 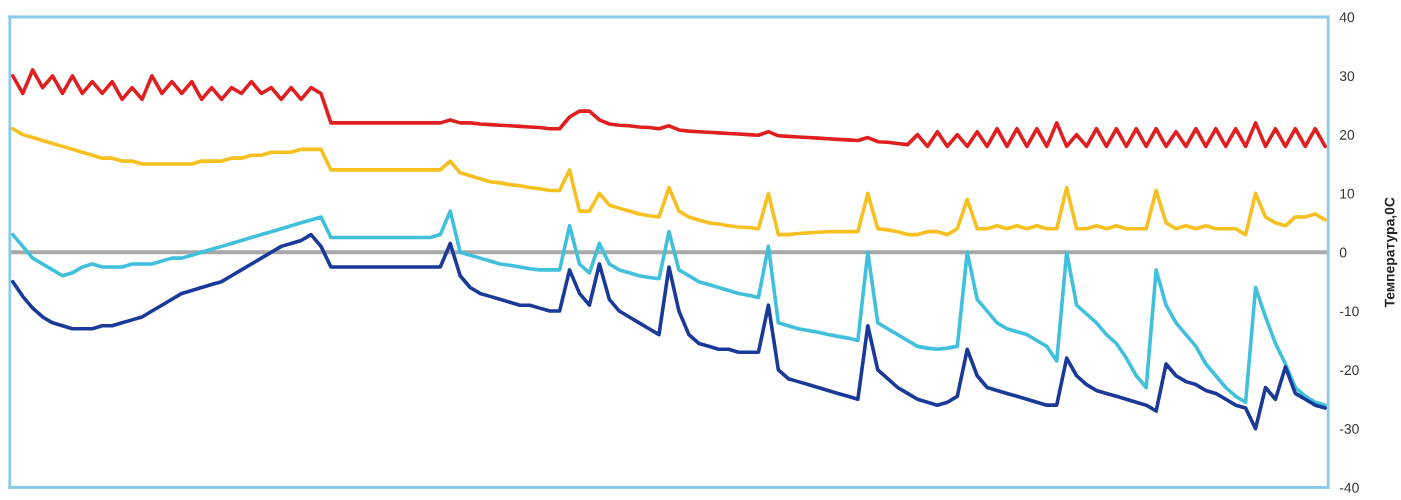 What do you see at coordinates (1347, 193) in the screenshot?
I see `y-tick-label: 10` at bounding box center [1347, 193].